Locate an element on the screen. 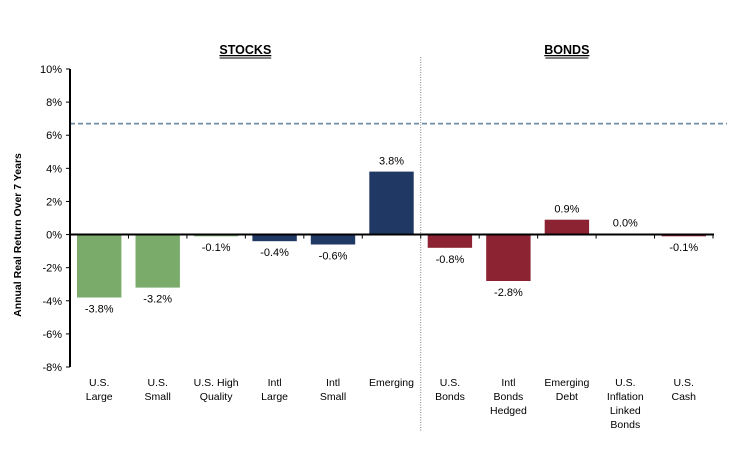  y-tick-label: 4% is located at coordinates (54, 169).